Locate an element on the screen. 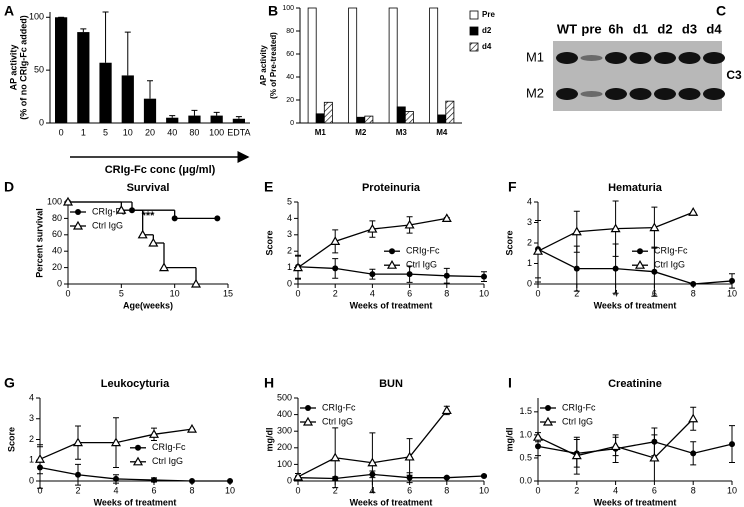 The image size is (744, 507). chart-title: Leukocyturia is located at coordinates (135, 384).